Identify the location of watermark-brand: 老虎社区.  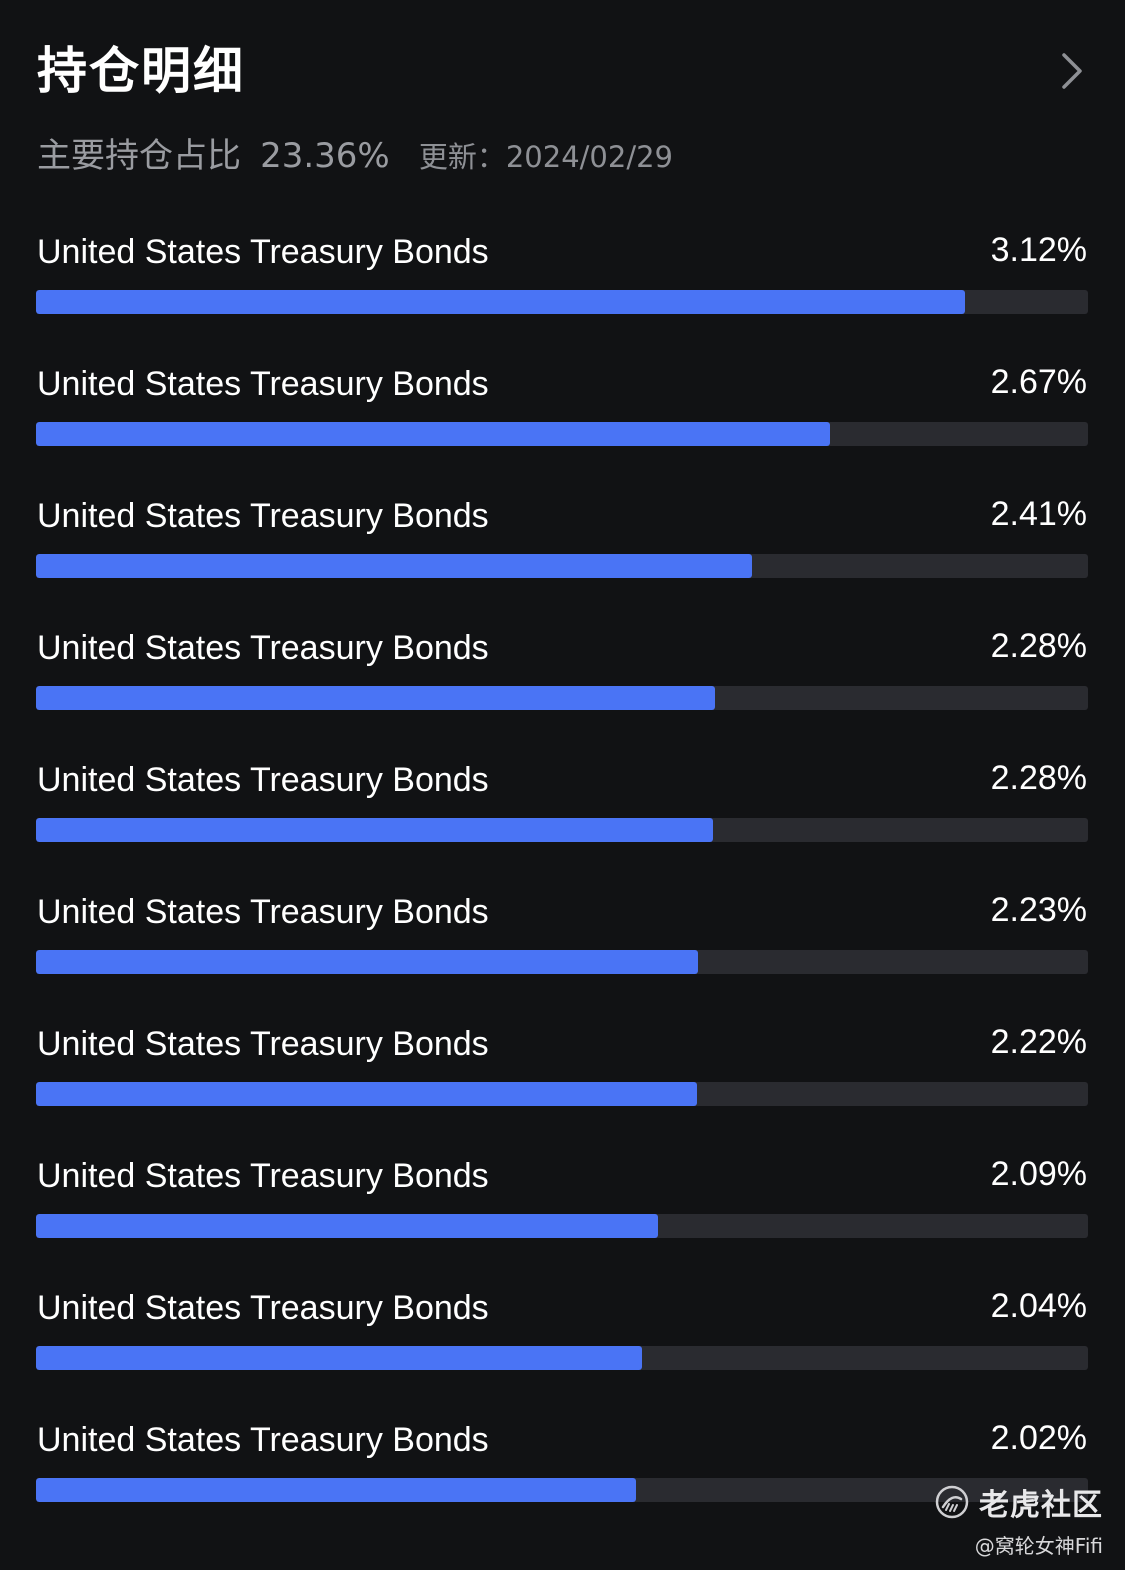
(1041, 1505).